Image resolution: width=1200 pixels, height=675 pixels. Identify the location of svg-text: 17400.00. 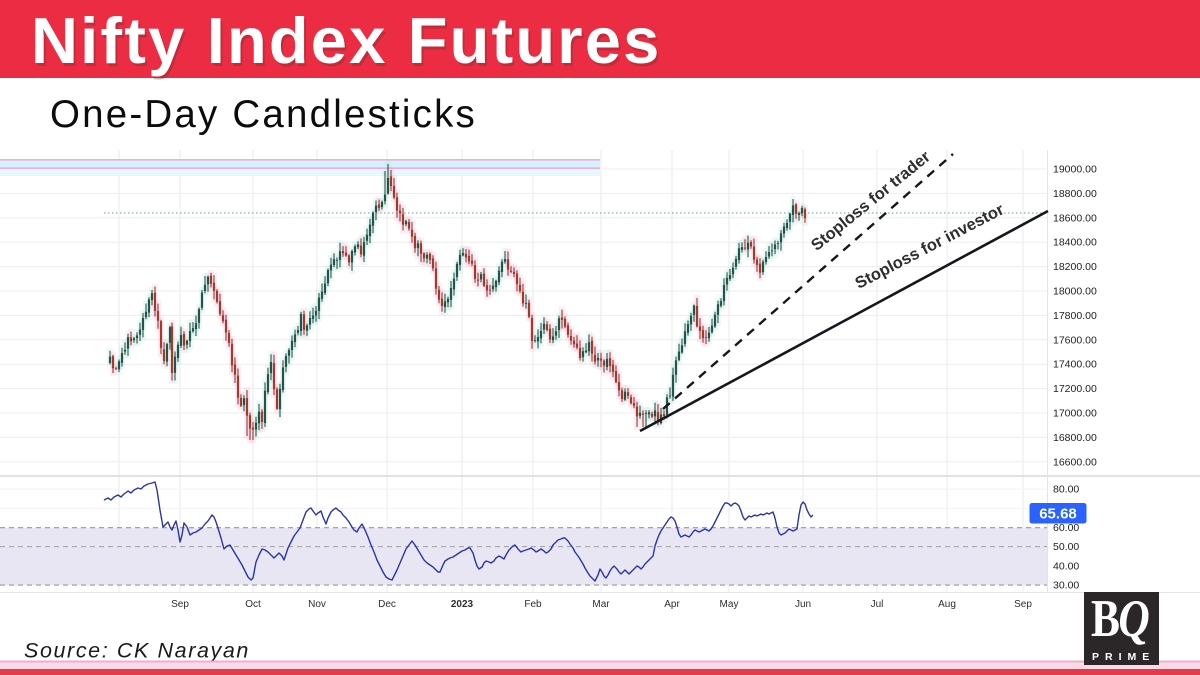
(1075, 365).